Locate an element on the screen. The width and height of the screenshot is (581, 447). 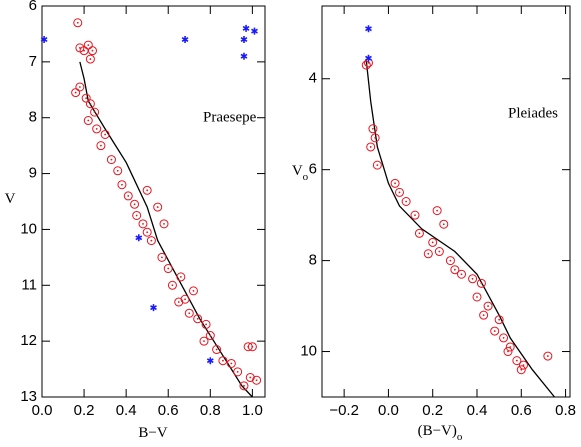
y-axis-label: Vo is located at coordinates (300, 172).